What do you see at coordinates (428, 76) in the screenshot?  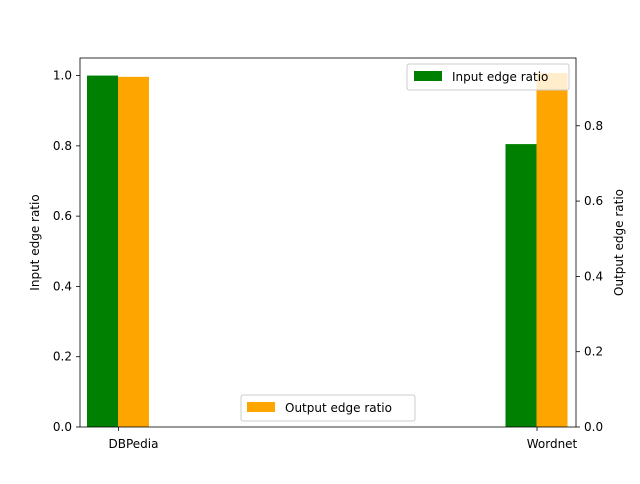 I see `legend-input-swatch` at bounding box center [428, 76].